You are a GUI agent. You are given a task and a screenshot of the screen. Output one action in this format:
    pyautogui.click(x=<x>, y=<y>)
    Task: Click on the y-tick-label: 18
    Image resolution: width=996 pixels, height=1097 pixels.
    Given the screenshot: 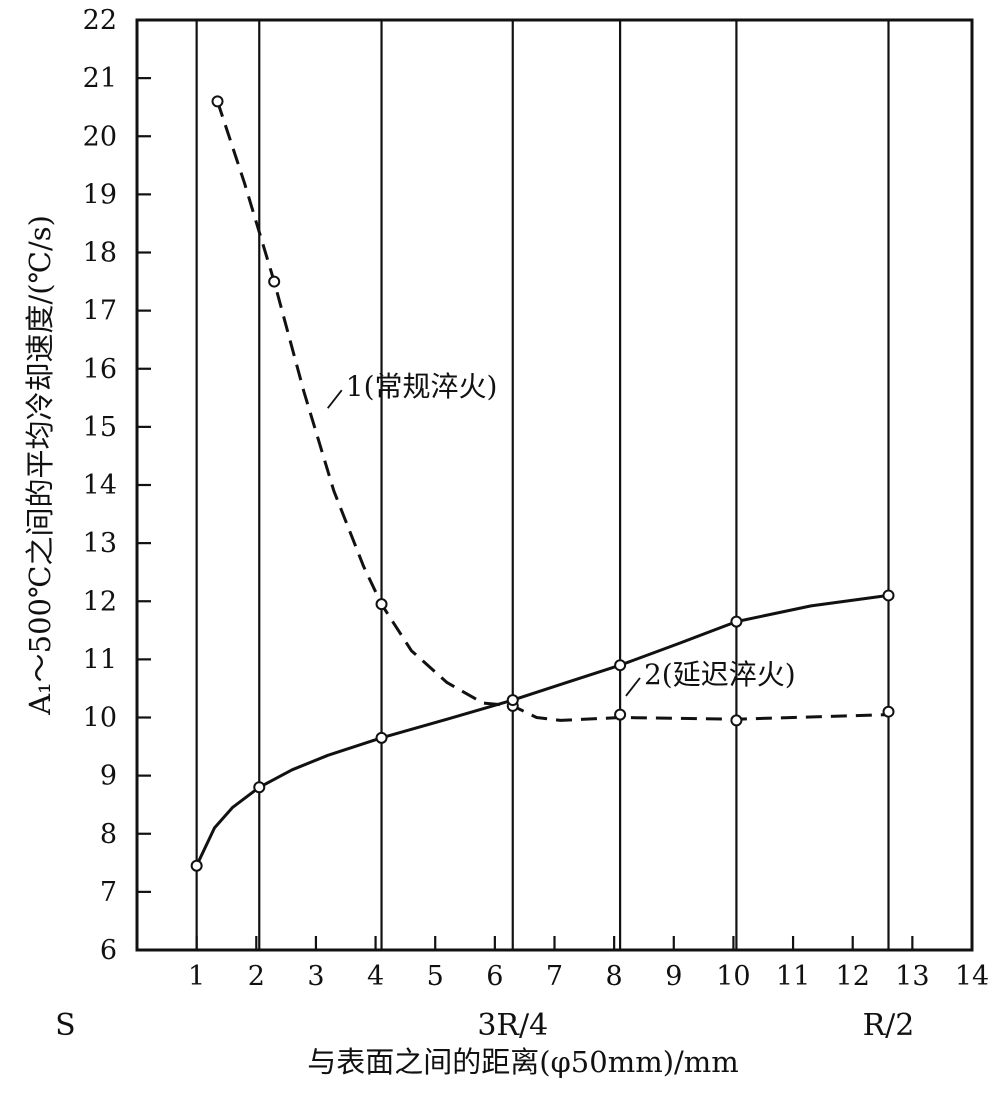 What is the action you would take?
    pyautogui.click(x=100, y=253)
    